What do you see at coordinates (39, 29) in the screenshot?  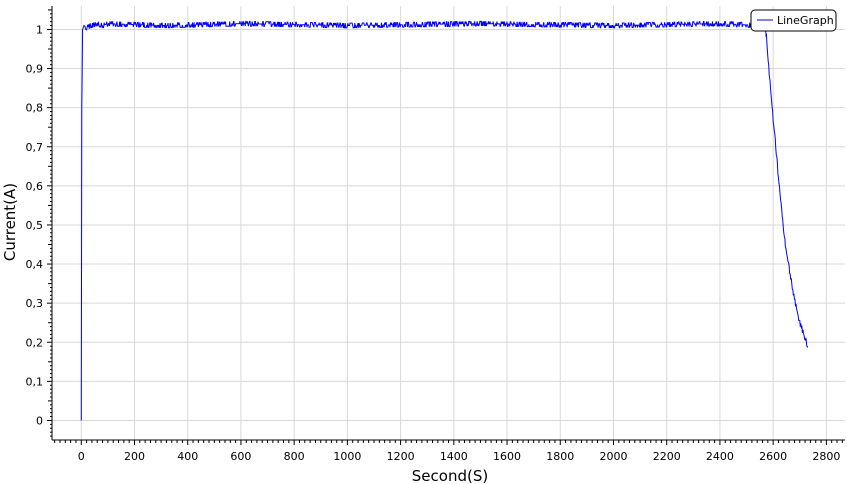 I see `y-tick-label: 1` at bounding box center [39, 29].